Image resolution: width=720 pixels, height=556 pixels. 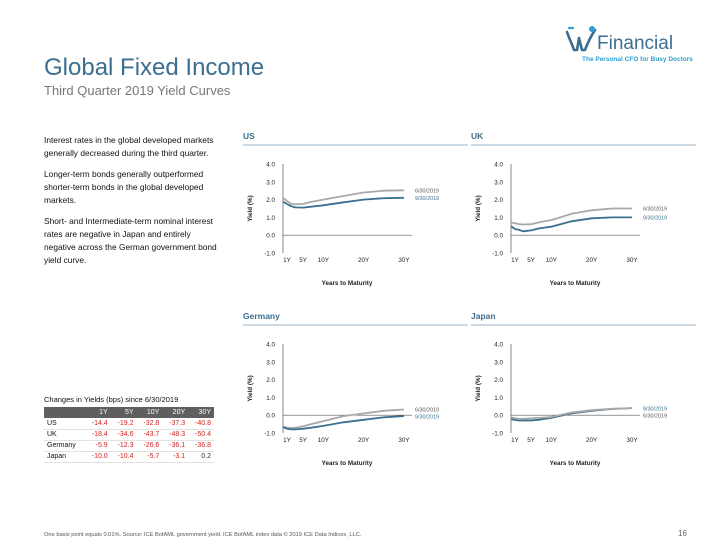 I want to click on table-cell: -50.4, so click(x=201, y=435).